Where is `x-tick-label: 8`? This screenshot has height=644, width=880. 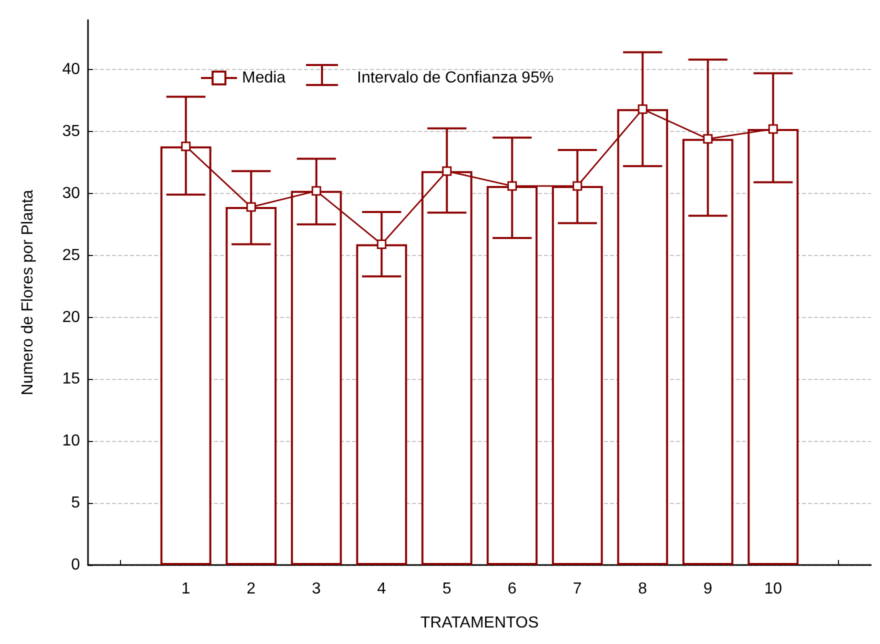
x-tick-label: 8 is located at coordinates (643, 589).